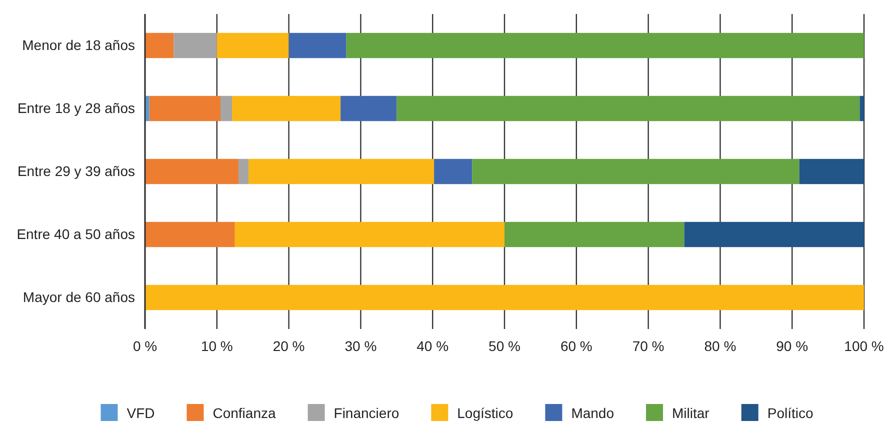 The height and width of the screenshot is (429, 894). I want to click on legend-label: Logístico, so click(485, 413).